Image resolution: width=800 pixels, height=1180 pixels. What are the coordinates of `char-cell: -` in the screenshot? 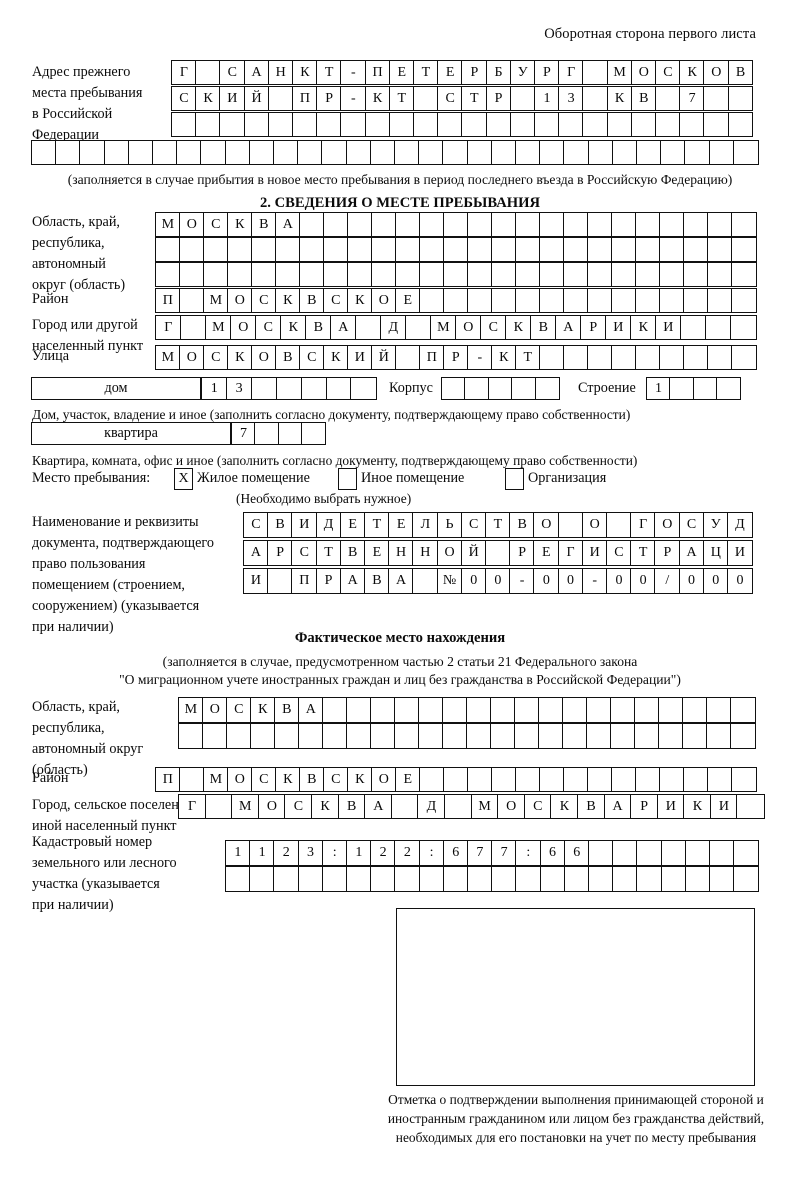 It's located at (480, 357).